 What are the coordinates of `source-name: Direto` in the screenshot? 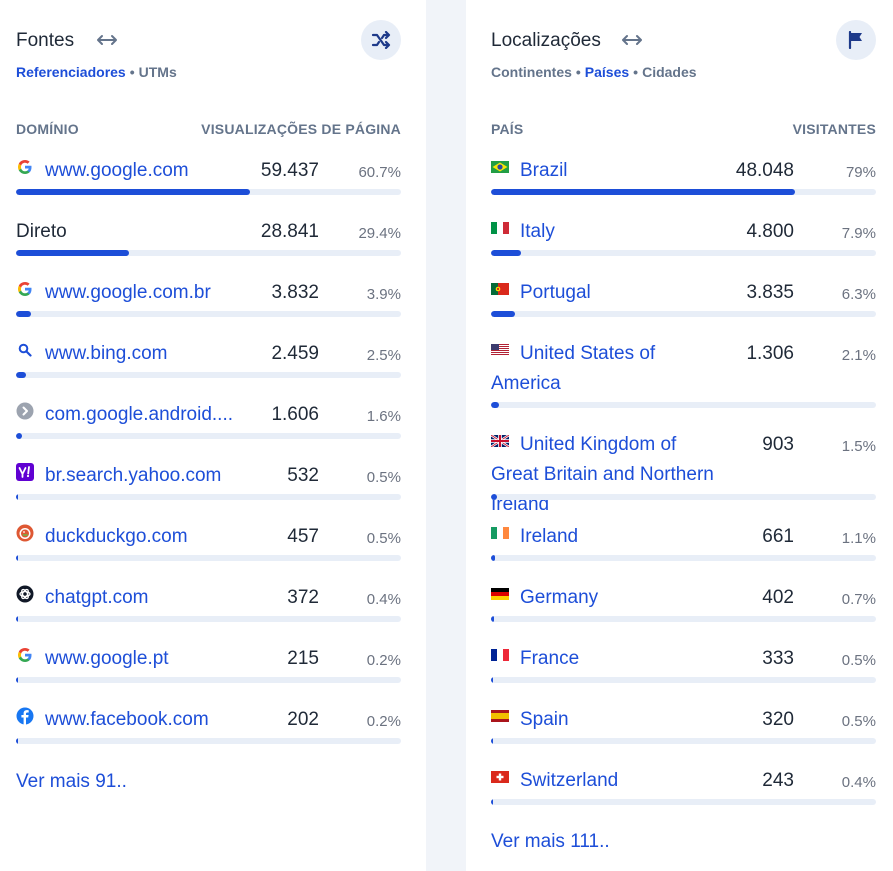 It's located at (41, 231).